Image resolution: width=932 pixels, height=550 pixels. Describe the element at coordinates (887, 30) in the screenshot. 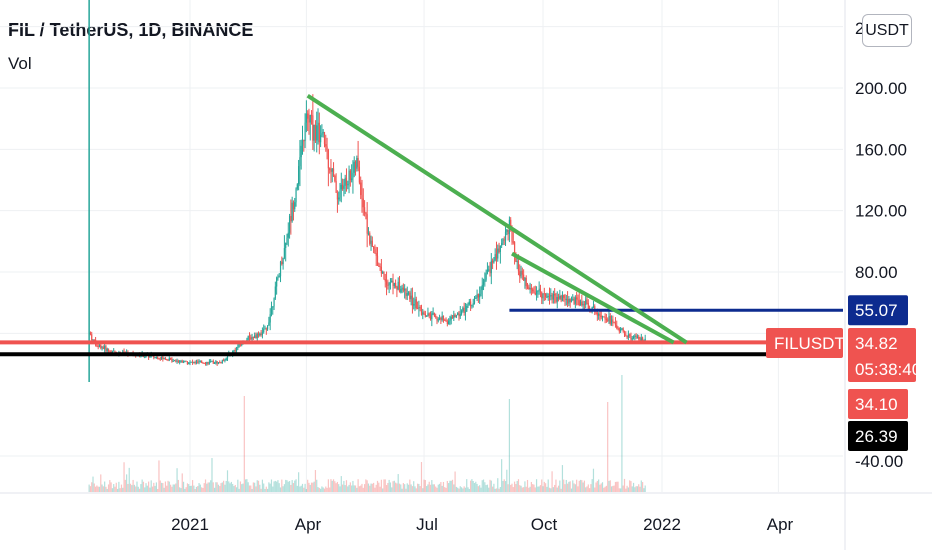

I see `currency-selector-button: USDT` at that location.